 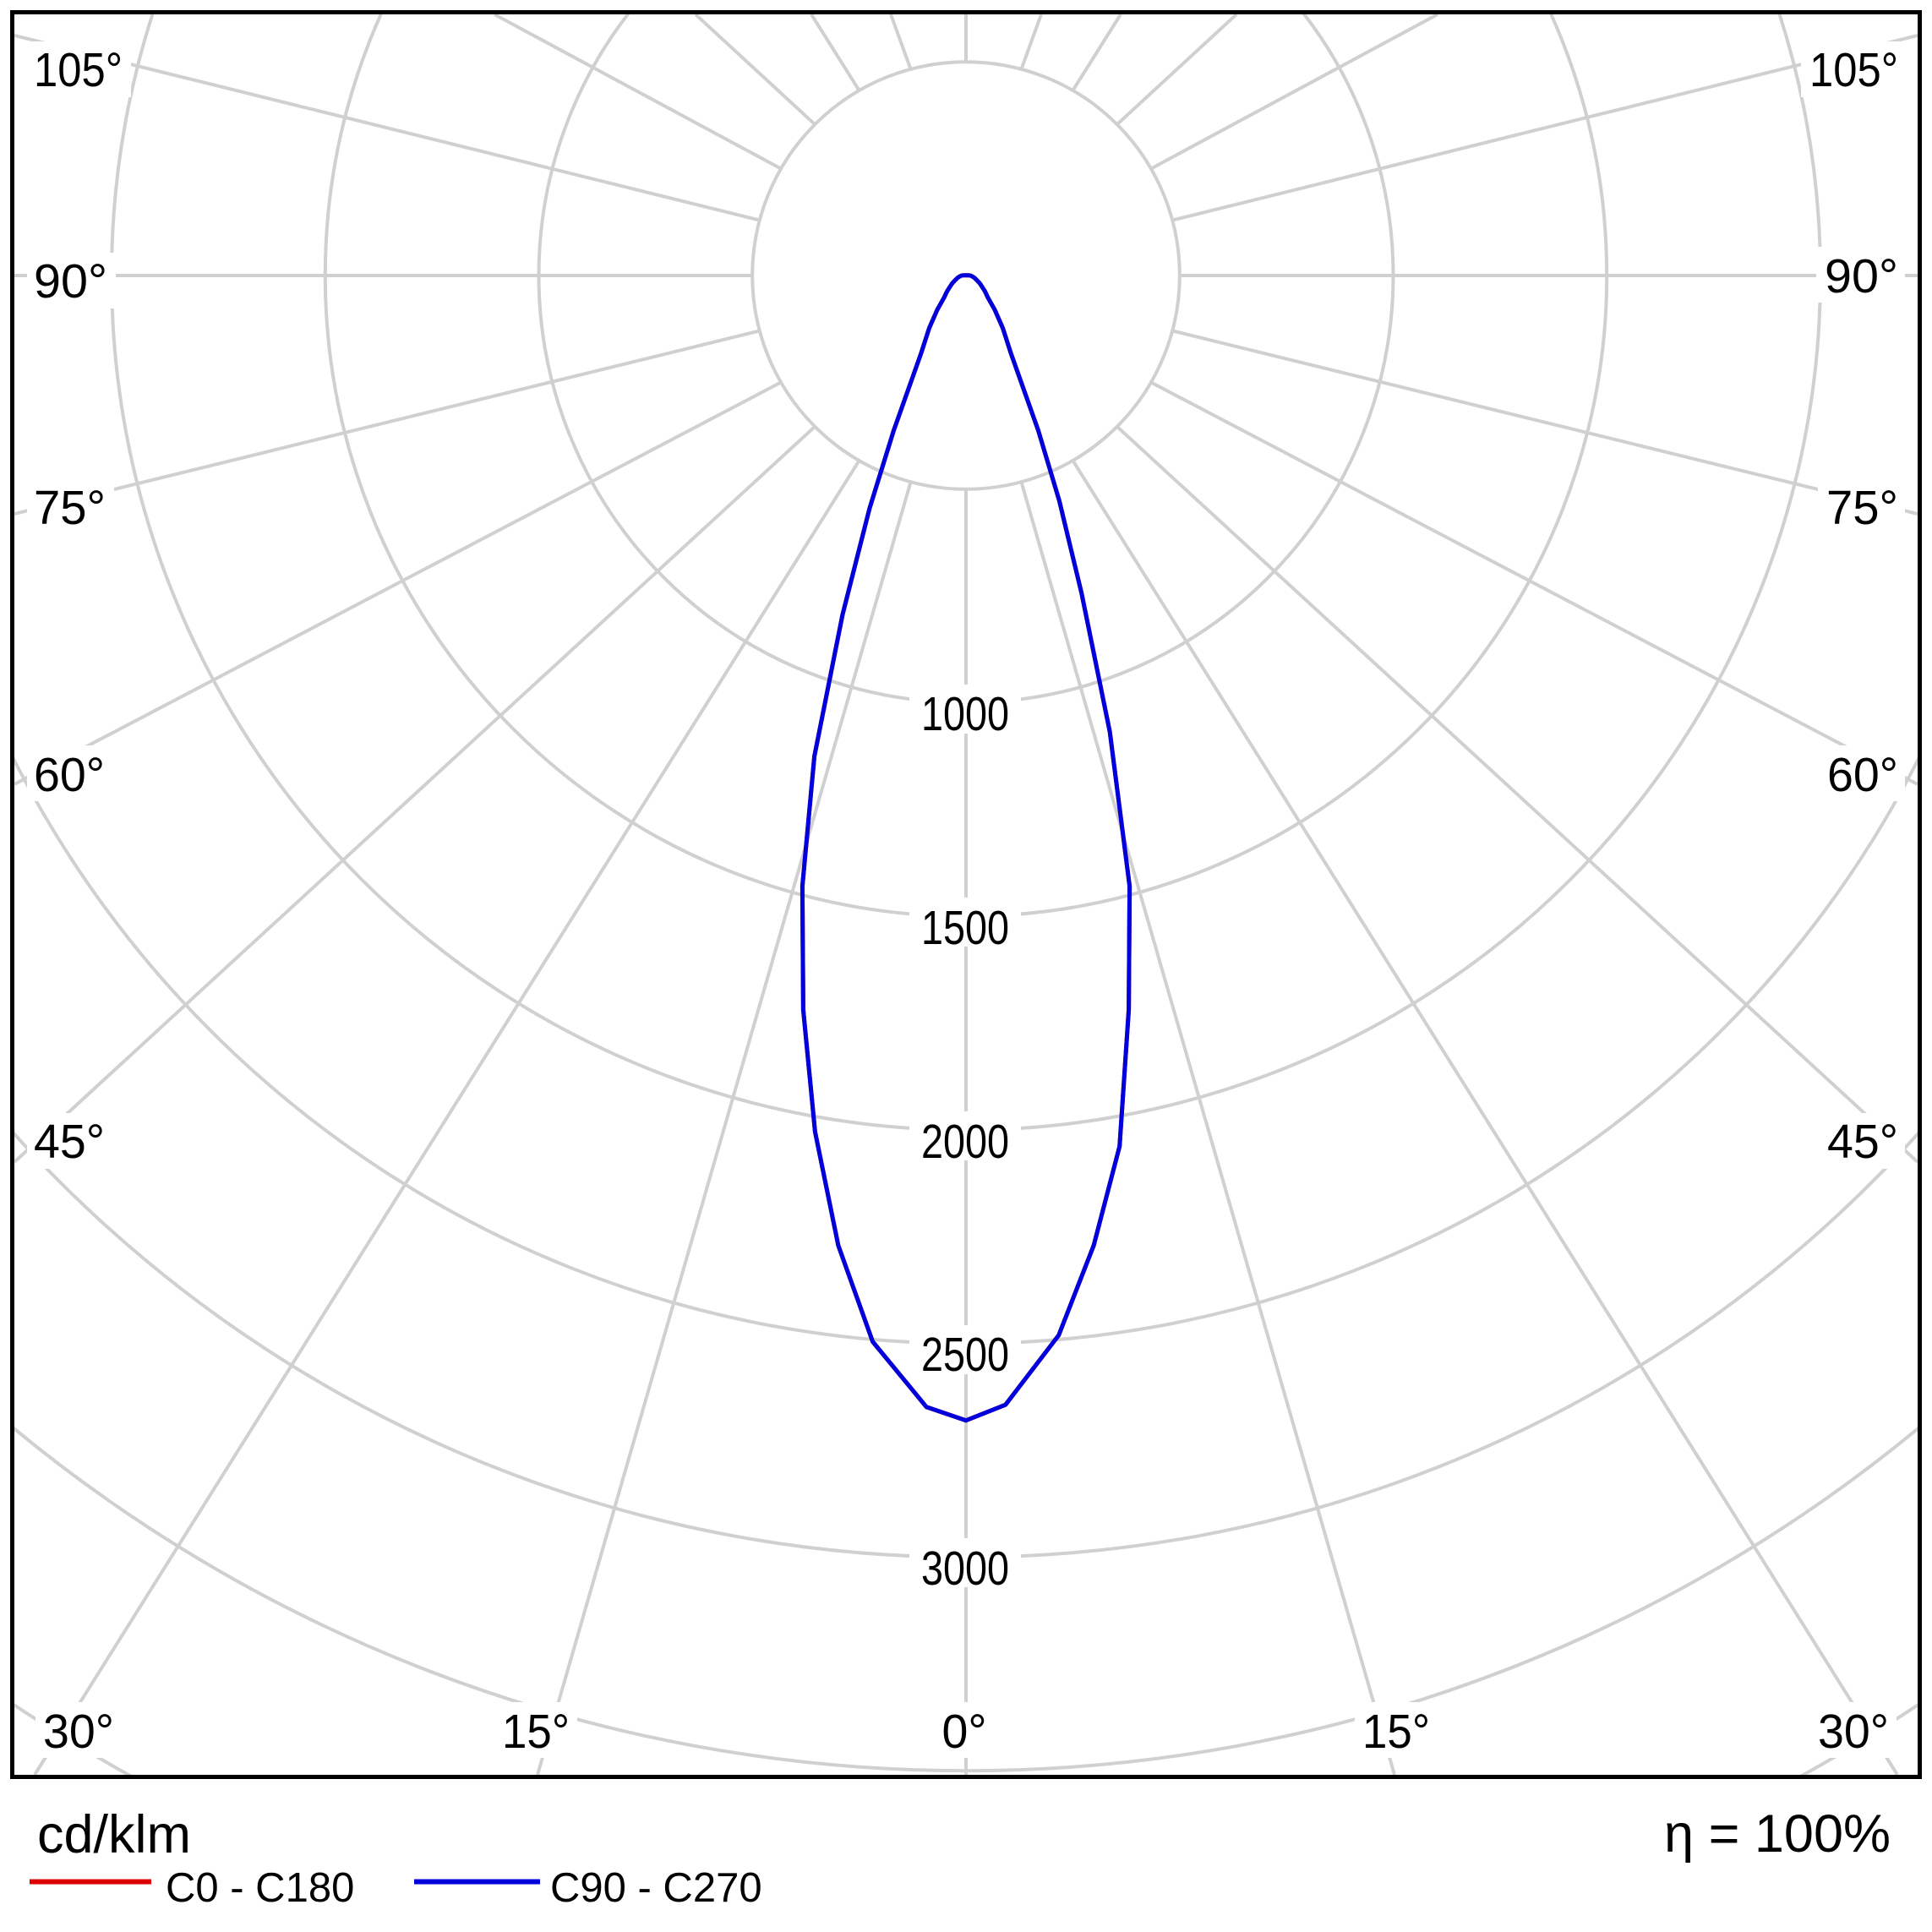 I want to click on svg-text: 2500, so click(x=965, y=1355).